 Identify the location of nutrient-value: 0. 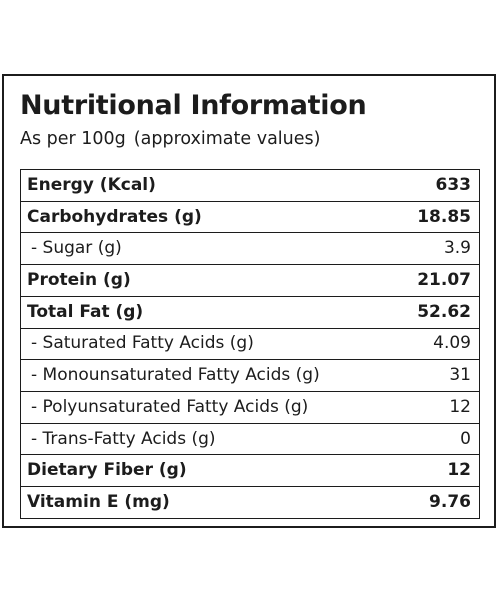
(365, 439).